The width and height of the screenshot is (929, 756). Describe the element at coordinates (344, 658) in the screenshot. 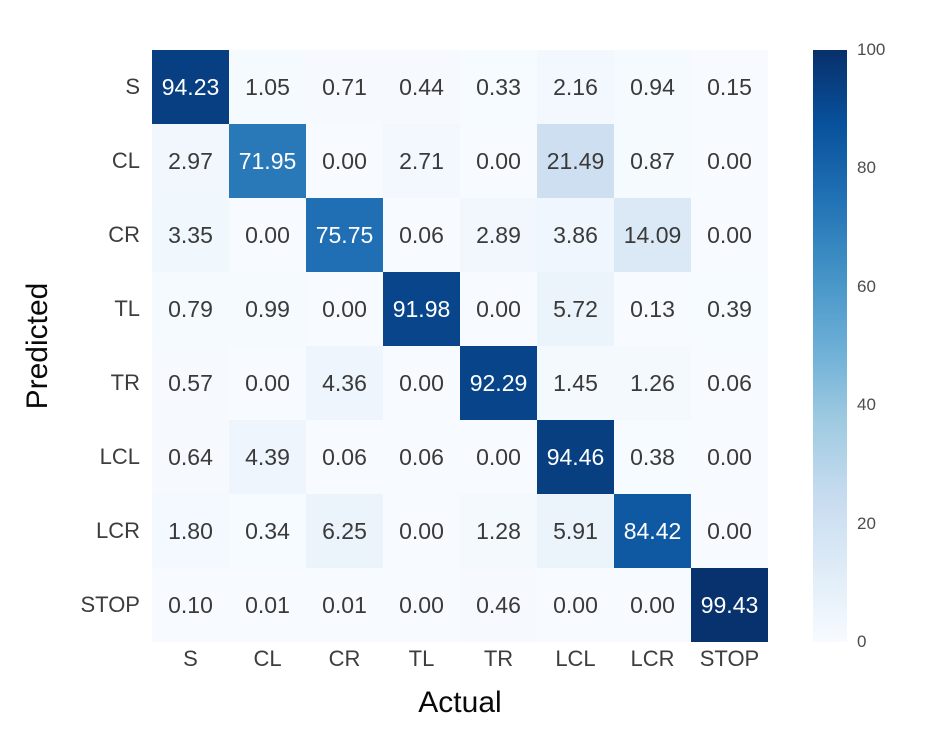

I see `x-tick-label-CR: CR` at that location.